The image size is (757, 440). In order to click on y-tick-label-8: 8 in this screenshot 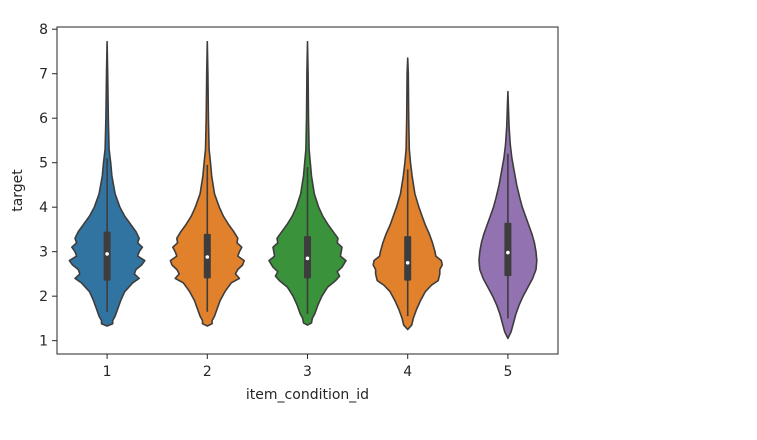, I will do `click(43, 30)`.